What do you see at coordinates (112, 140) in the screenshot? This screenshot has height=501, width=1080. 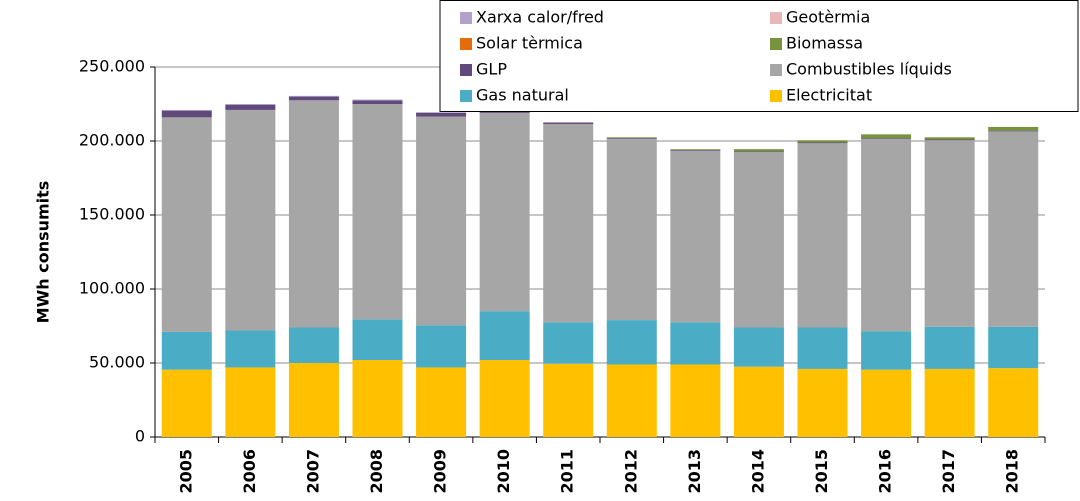 I see `y-tick-label: 200.000` at bounding box center [112, 140].